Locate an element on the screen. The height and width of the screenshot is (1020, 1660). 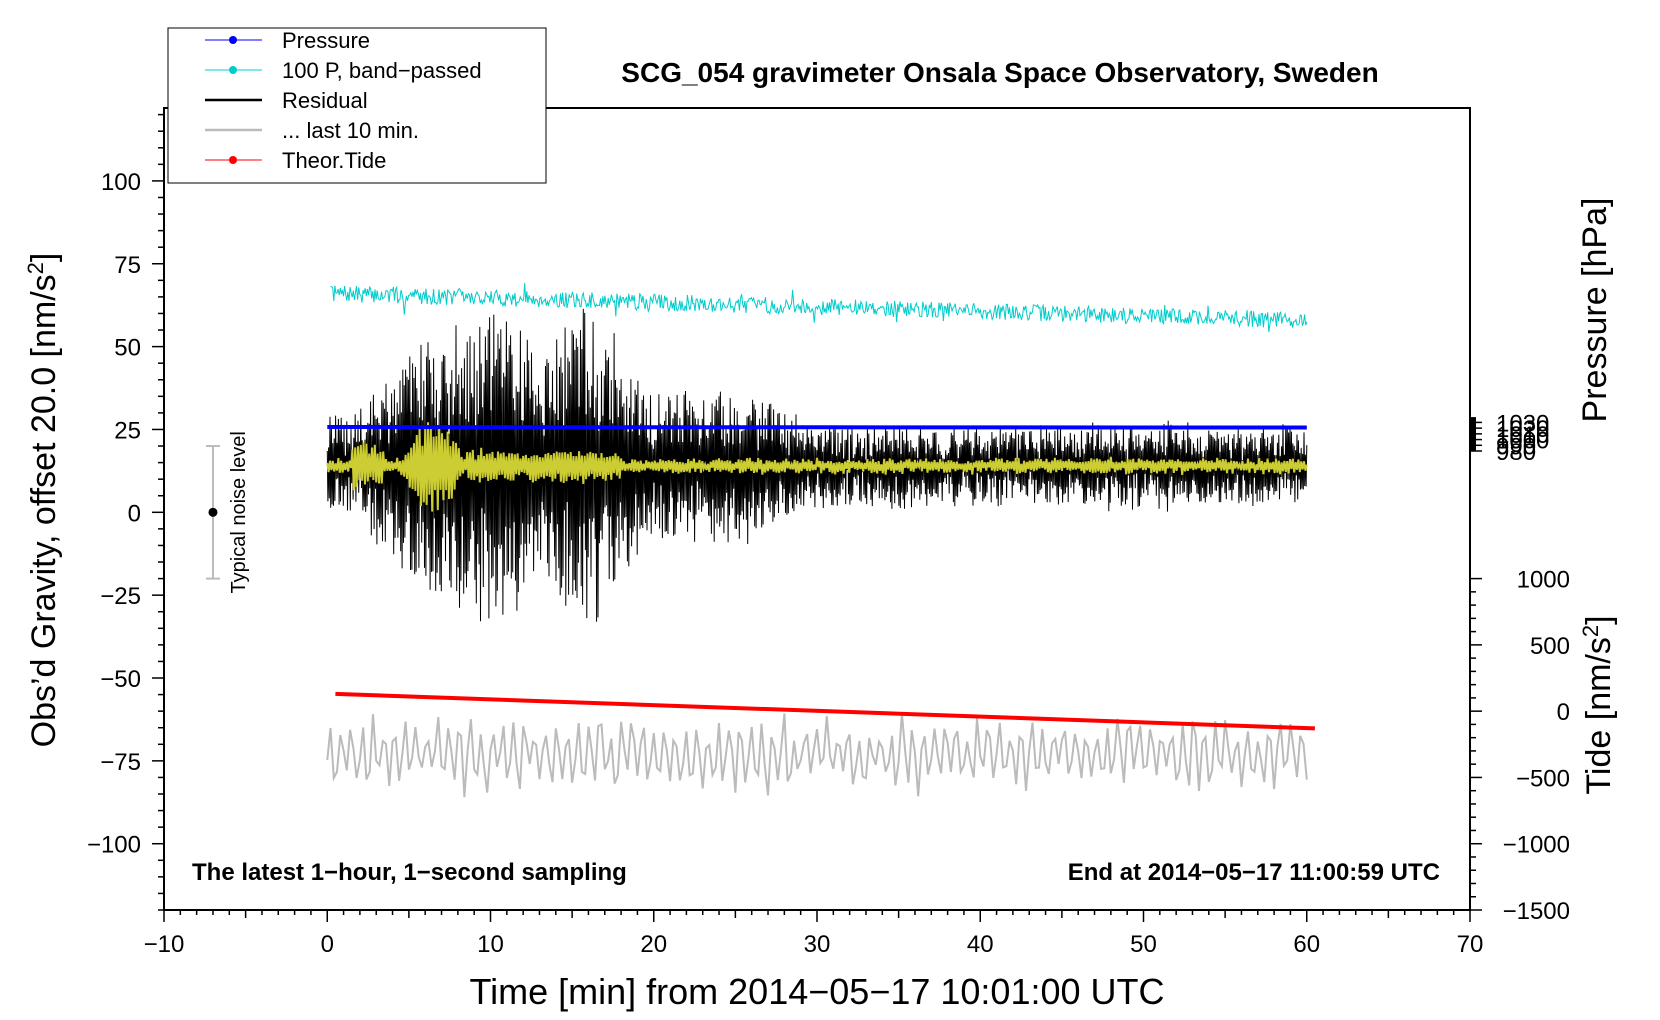
x-axis-label: Time [min] from 2014−05−17 10:01:00 UTC is located at coordinates (816, 991).